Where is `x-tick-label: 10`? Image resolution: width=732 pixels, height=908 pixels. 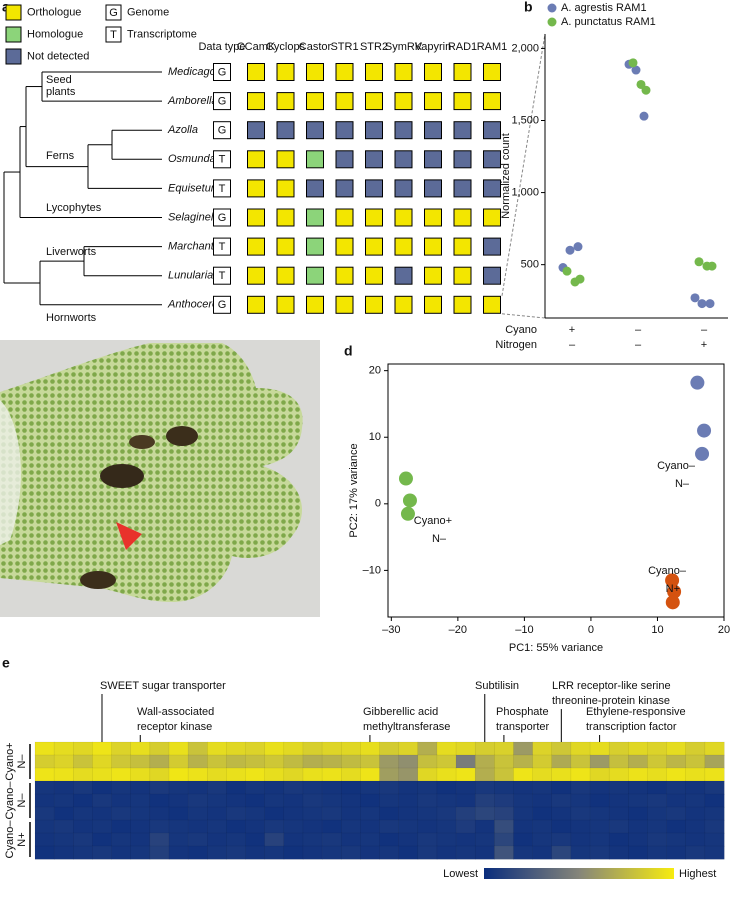
x-tick-label: 10 is located at coordinates (657, 630).